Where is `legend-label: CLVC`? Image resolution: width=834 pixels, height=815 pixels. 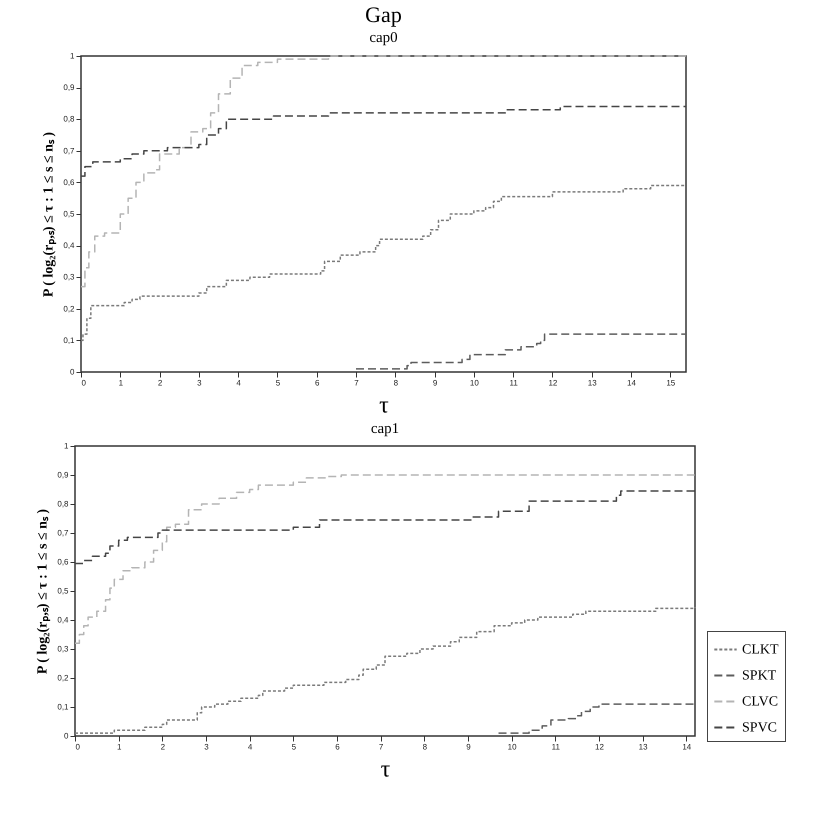
legend-label: CLVC is located at coordinates (760, 702).